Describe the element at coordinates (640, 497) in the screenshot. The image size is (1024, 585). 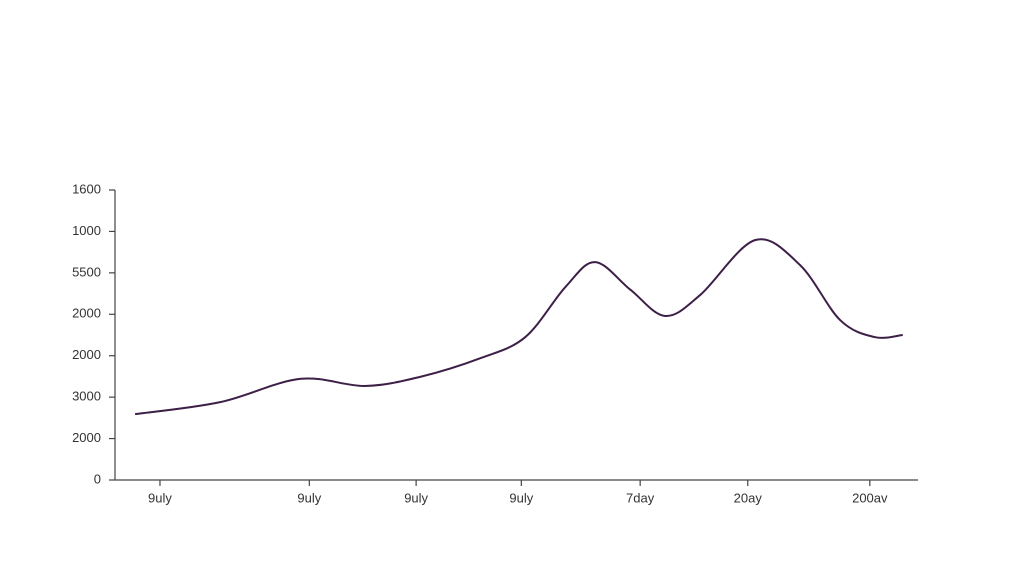
I see `x-tick-label: 7day` at that location.